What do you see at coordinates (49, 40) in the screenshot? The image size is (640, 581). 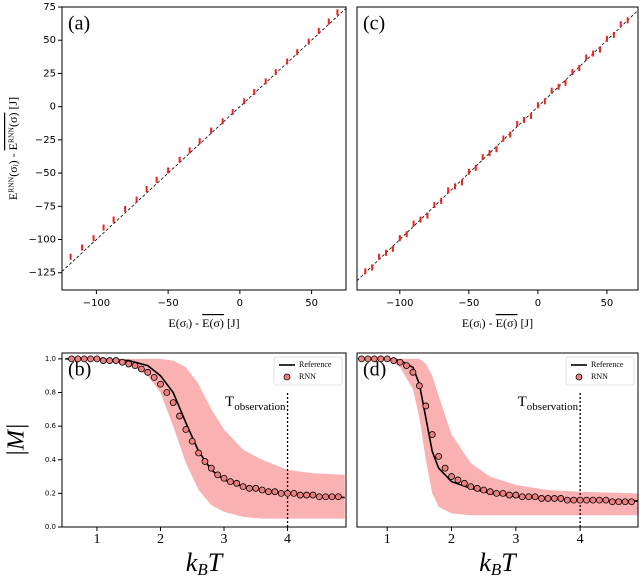 I see `y-tick-label: 50` at bounding box center [49, 40].